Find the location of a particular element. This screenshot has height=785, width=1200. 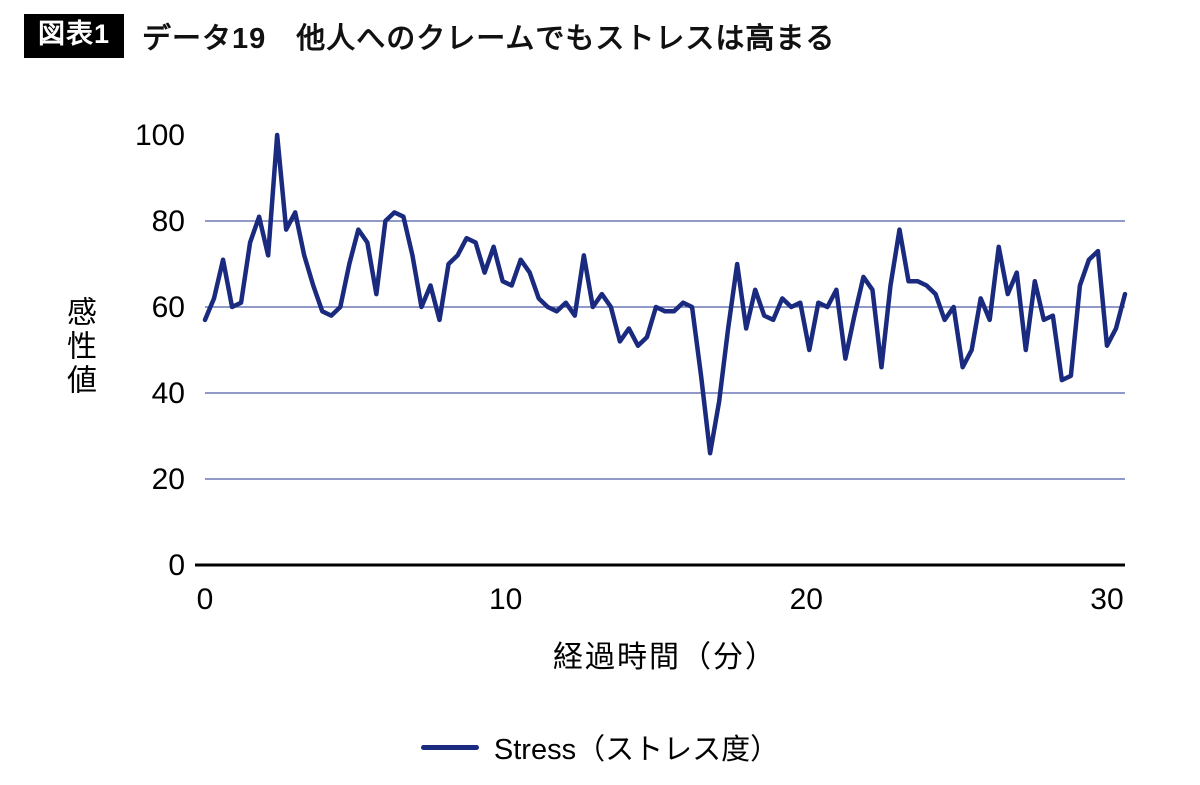

y-tick-label: 20 is located at coordinates (168, 479).